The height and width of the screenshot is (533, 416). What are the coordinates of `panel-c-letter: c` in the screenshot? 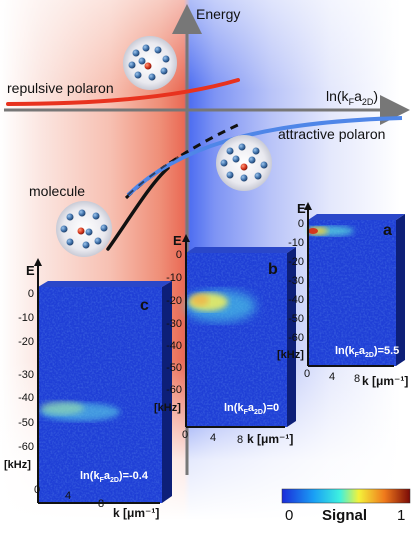 It's located at (144, 305).